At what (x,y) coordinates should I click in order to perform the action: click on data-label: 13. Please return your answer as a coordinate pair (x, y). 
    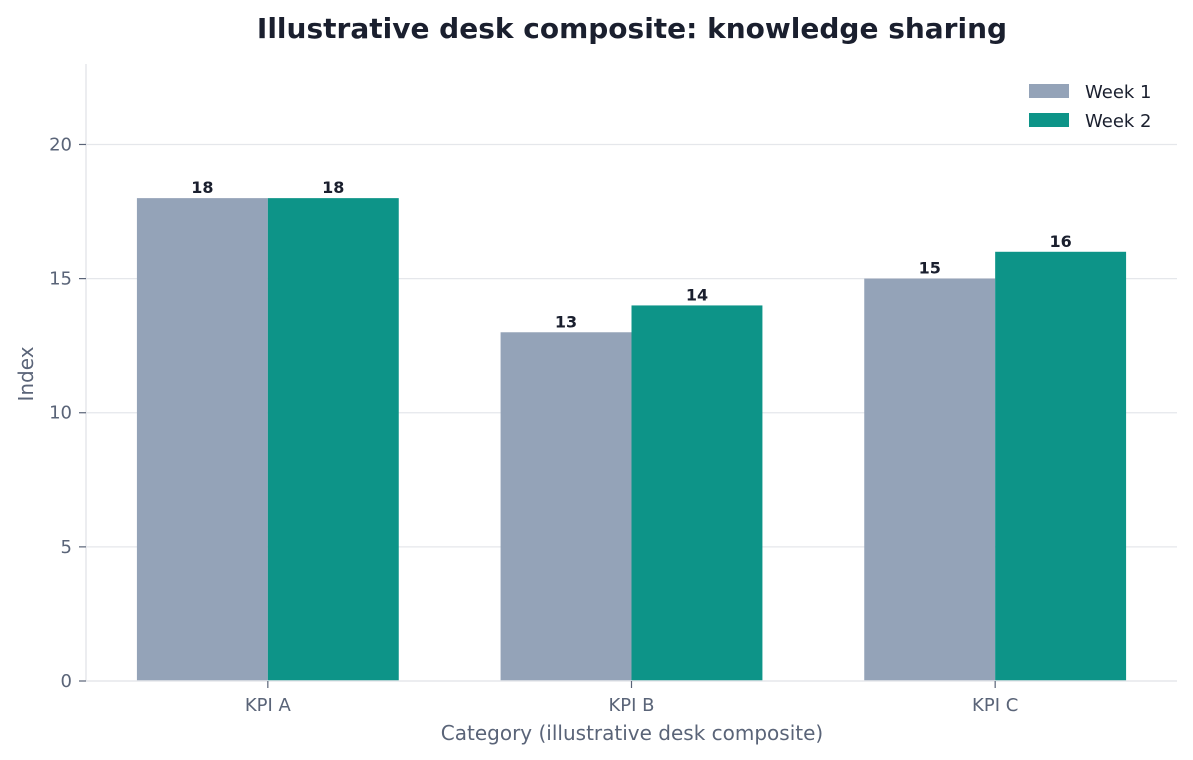
    Looking at the image, I should click on (566, 321).